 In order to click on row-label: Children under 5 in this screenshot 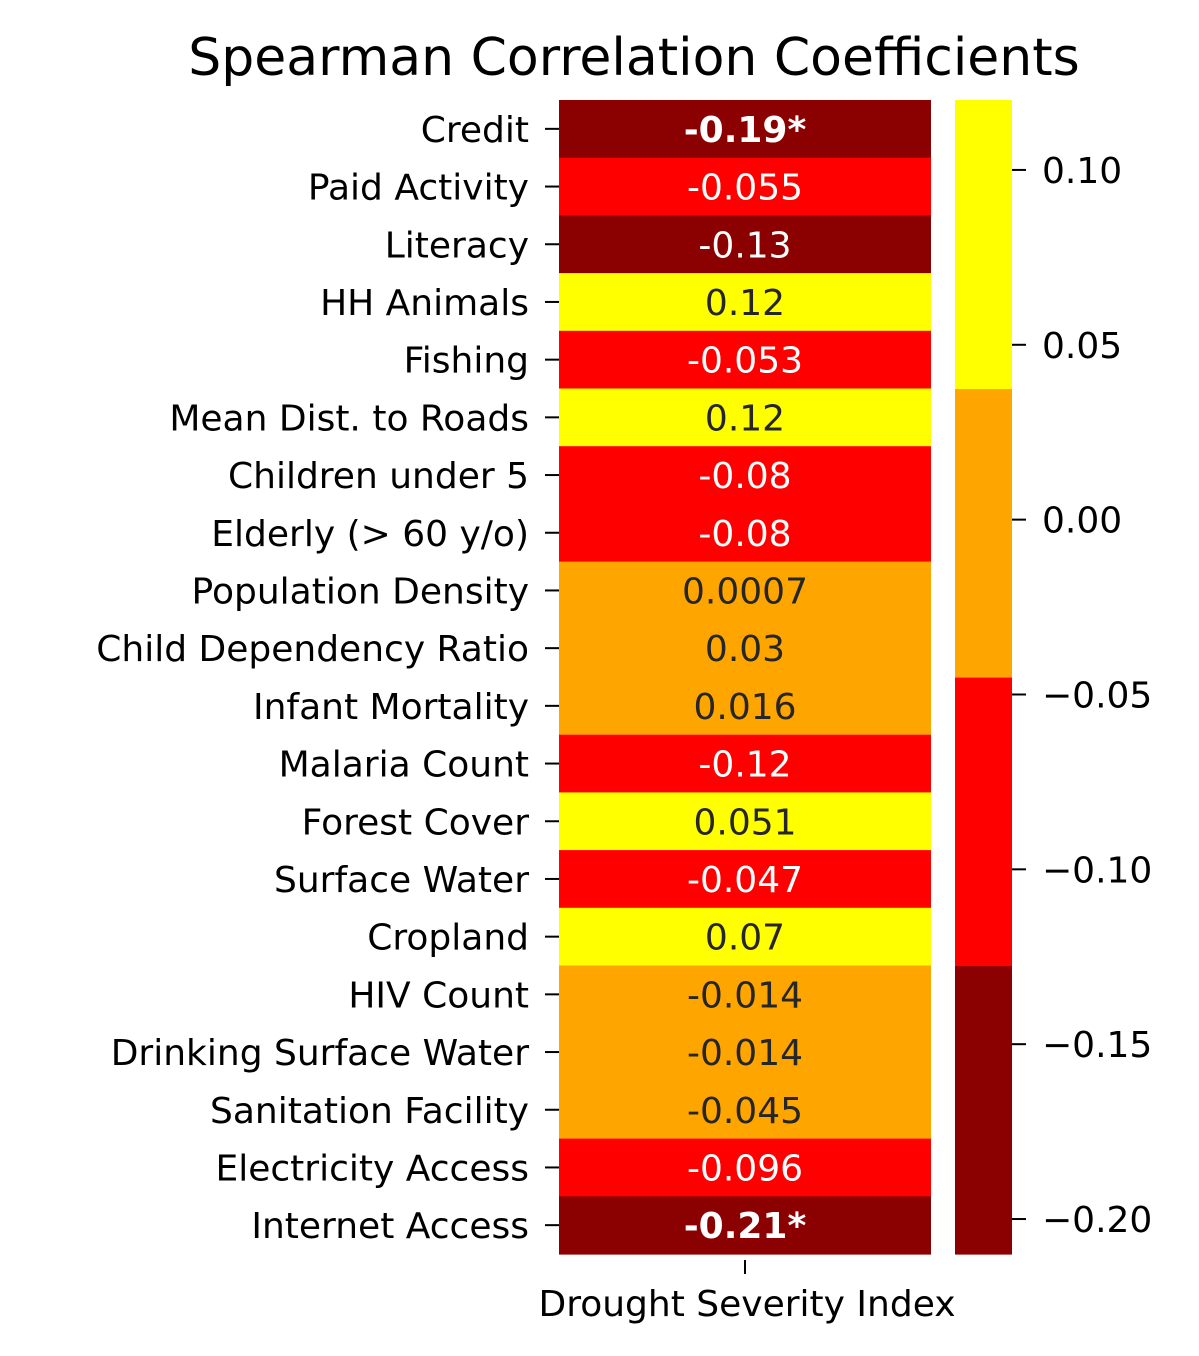, I will do `click(378, 476)`.